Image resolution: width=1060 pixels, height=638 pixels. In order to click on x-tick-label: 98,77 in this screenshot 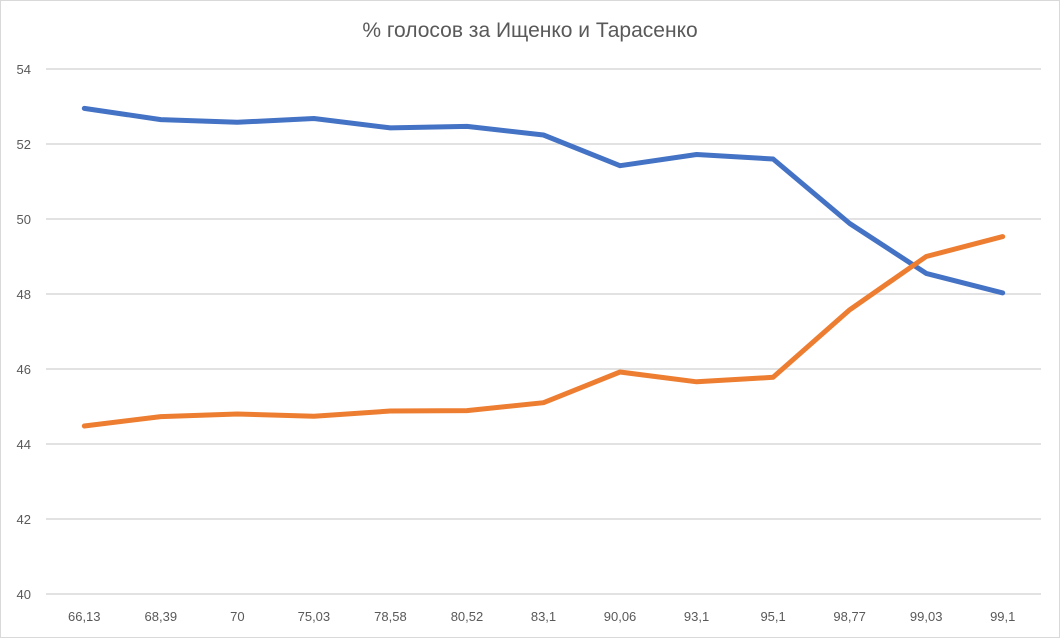, I will do `click(849, 616)`.